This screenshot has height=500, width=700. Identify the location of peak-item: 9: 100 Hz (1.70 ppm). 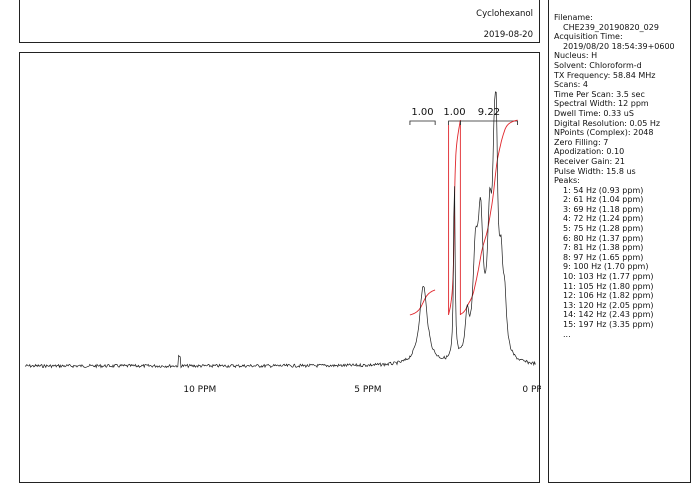
(606, 267).